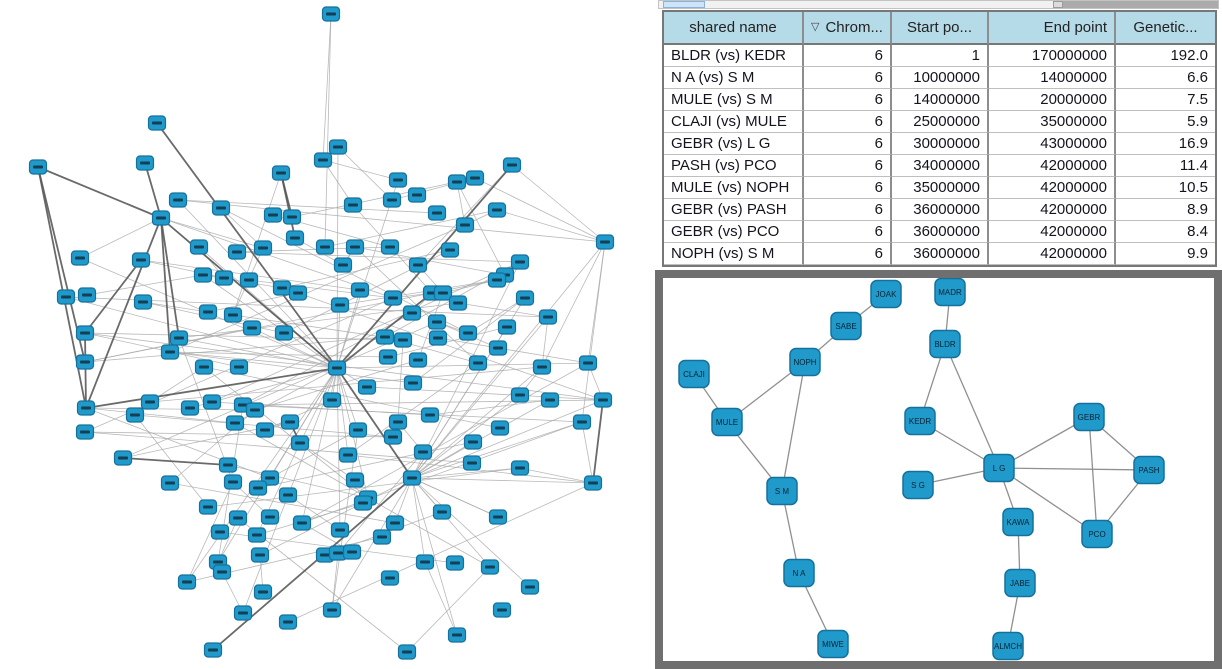  I want to click on table-cell: 30000000, so click(940, 144).